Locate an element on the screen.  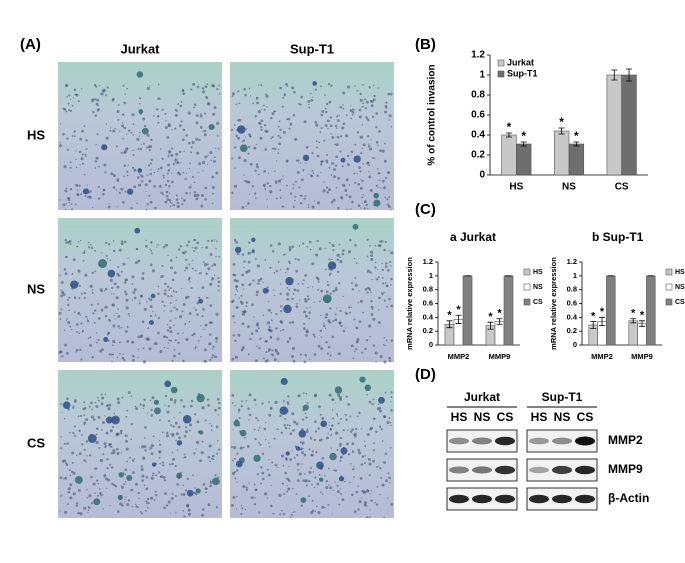
legend-swatch is located at coordinates (527, 302).